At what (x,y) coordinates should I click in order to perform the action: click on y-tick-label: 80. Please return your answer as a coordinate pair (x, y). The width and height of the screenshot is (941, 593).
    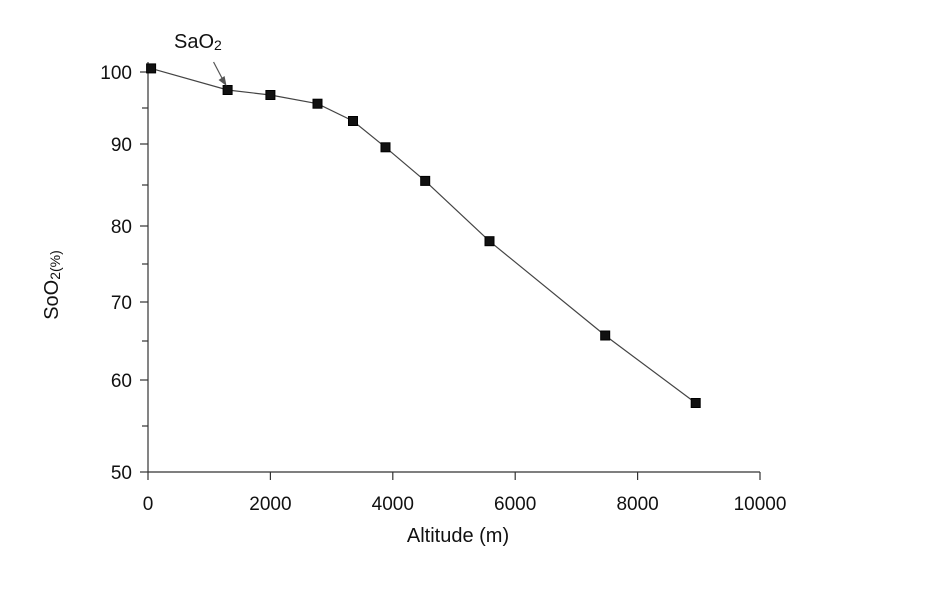
    Looking at the image, I should click on (121, 227).